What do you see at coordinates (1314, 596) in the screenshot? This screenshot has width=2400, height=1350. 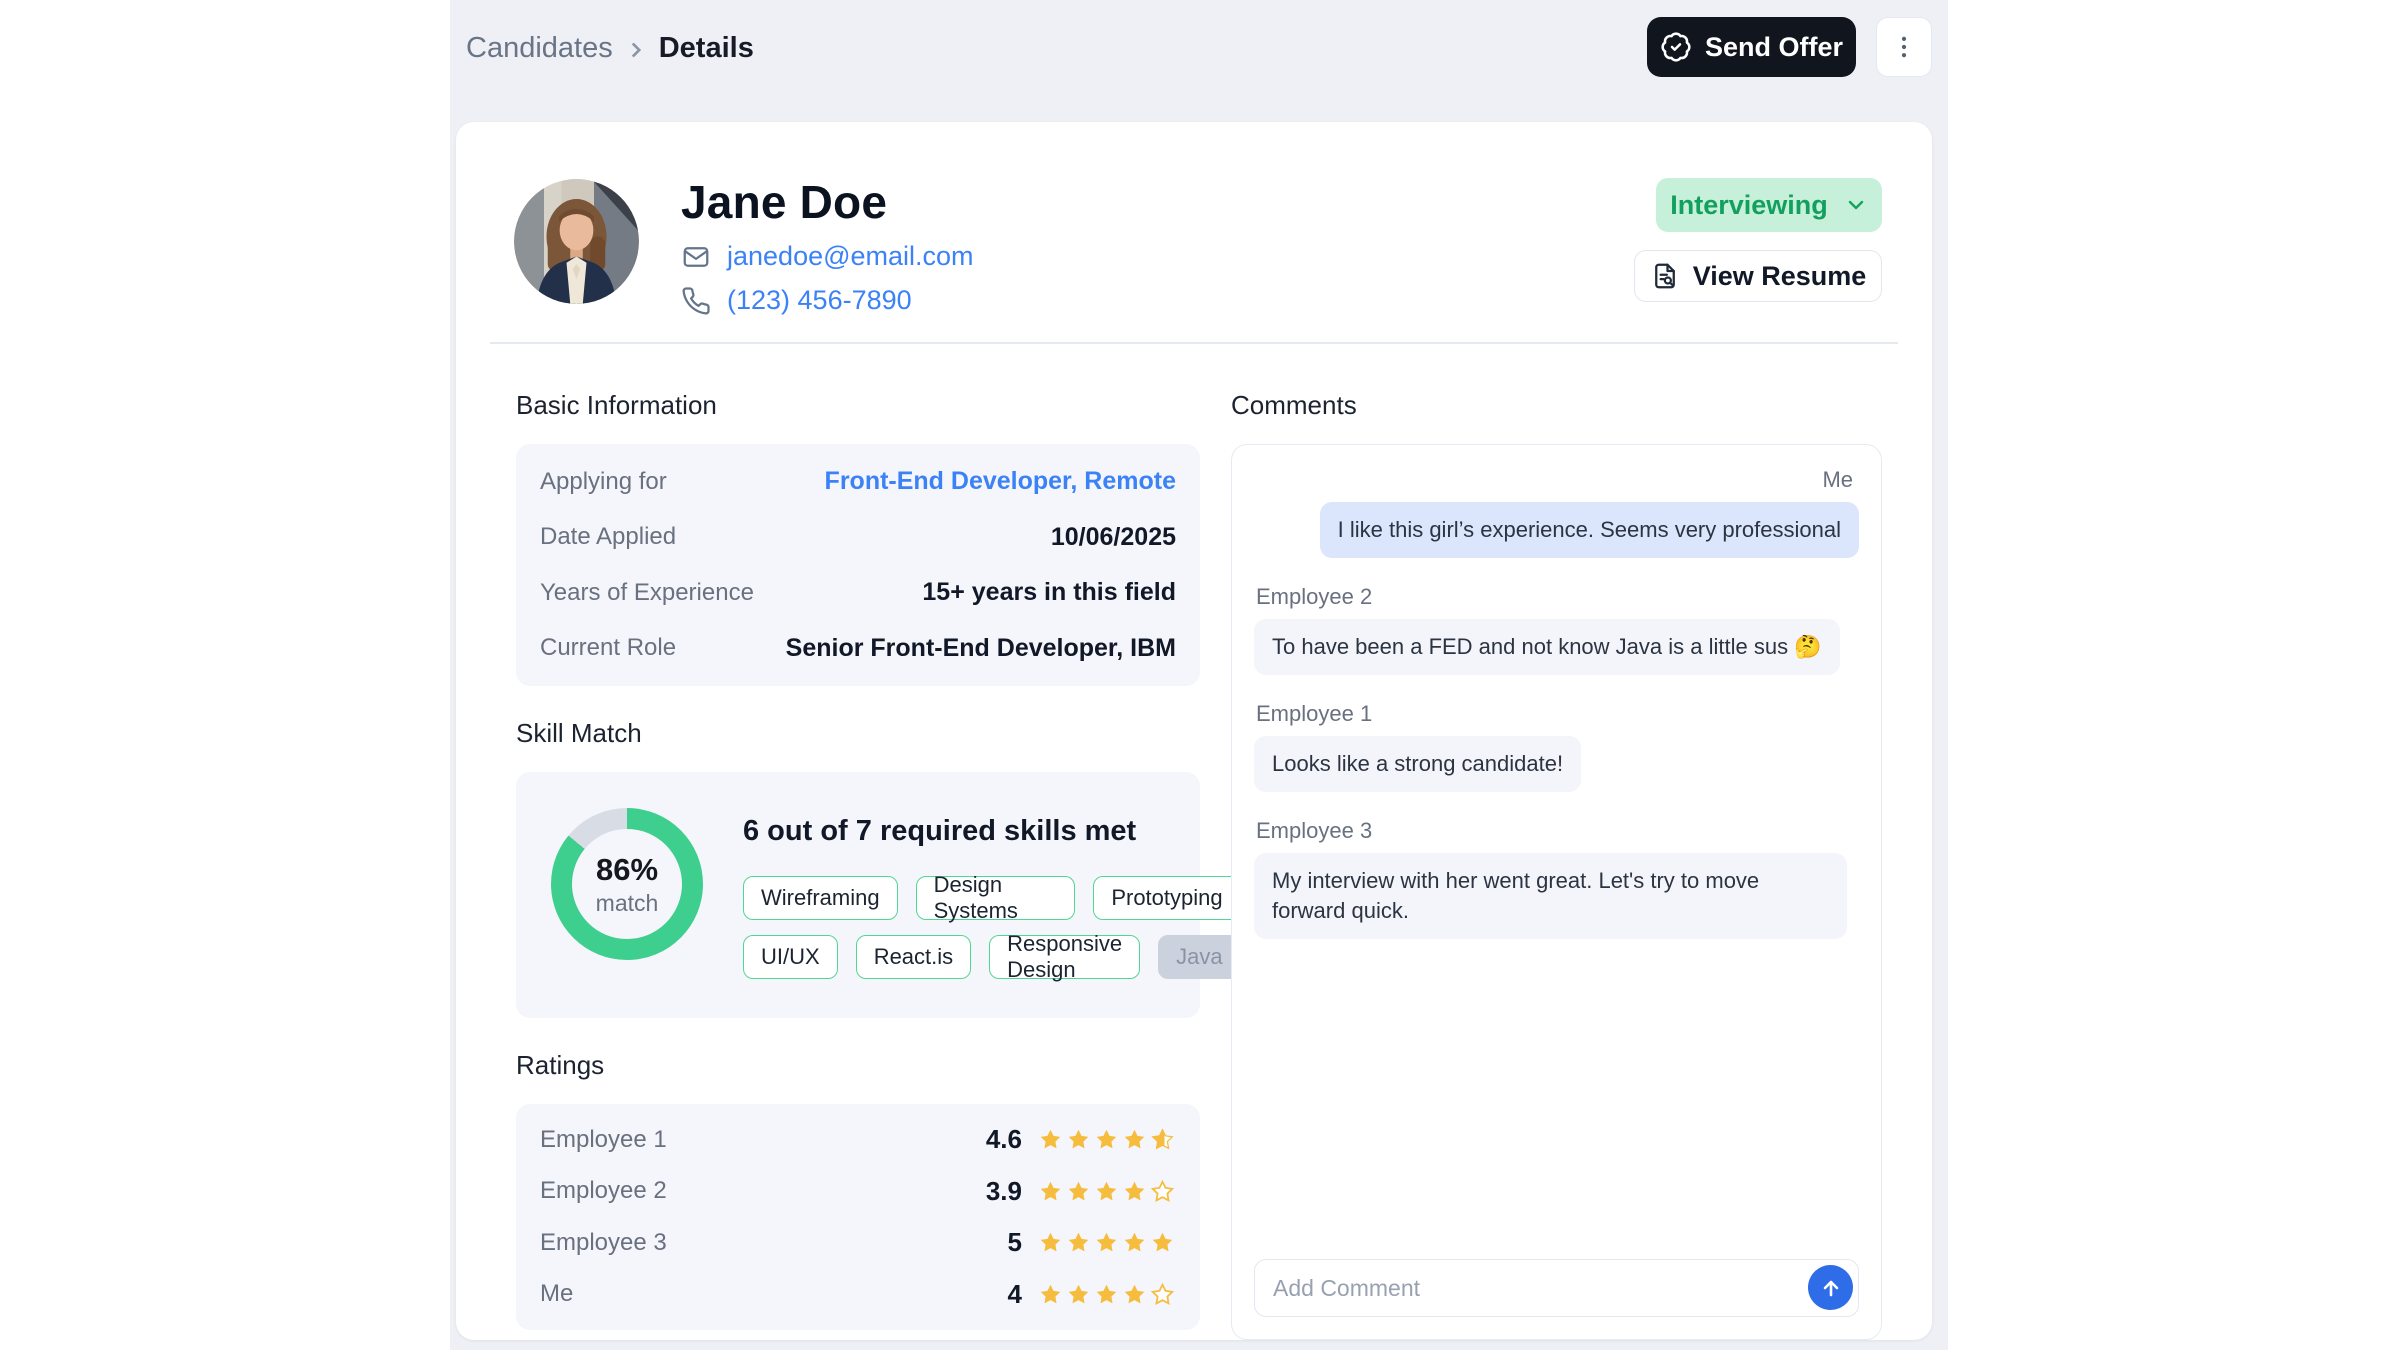 I see `comment-author: Employee 2` at bounding box center [1314, 596].